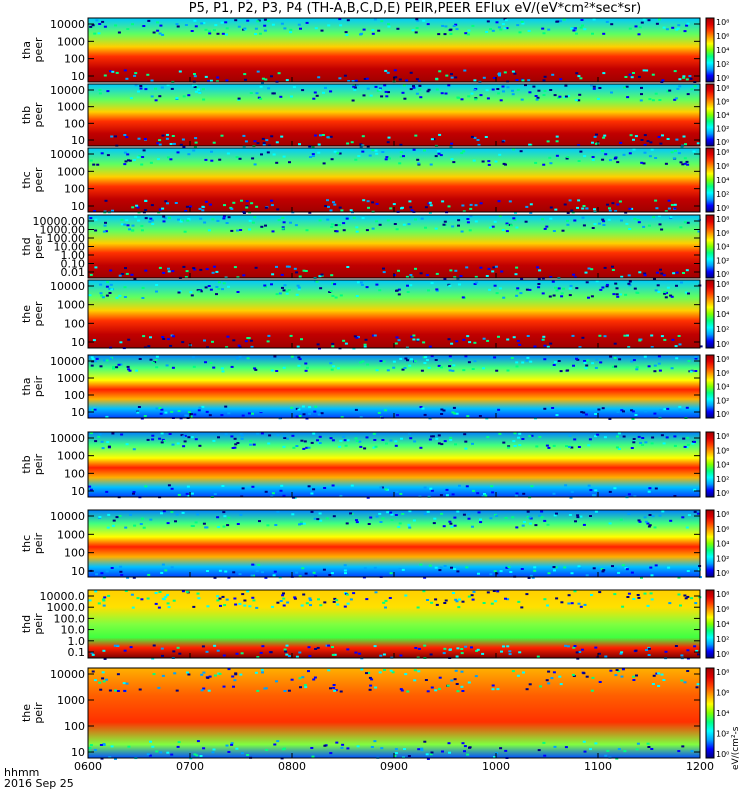  I want to click on colorbar-tick-label: 10², so click(722, 260).